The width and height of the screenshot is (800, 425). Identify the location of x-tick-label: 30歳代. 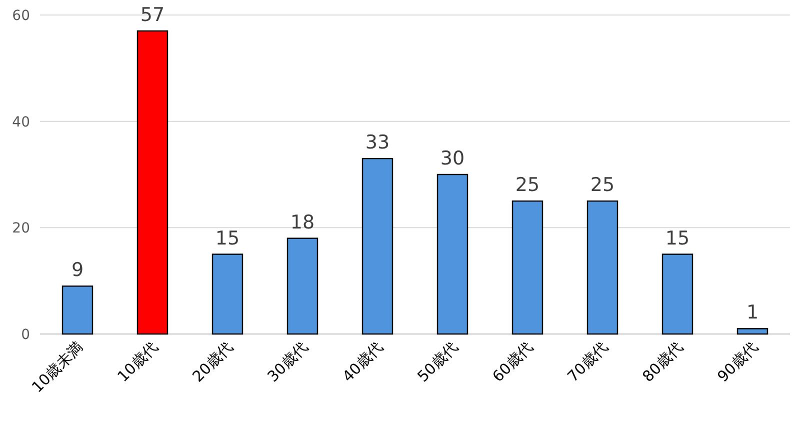
(288, 362).